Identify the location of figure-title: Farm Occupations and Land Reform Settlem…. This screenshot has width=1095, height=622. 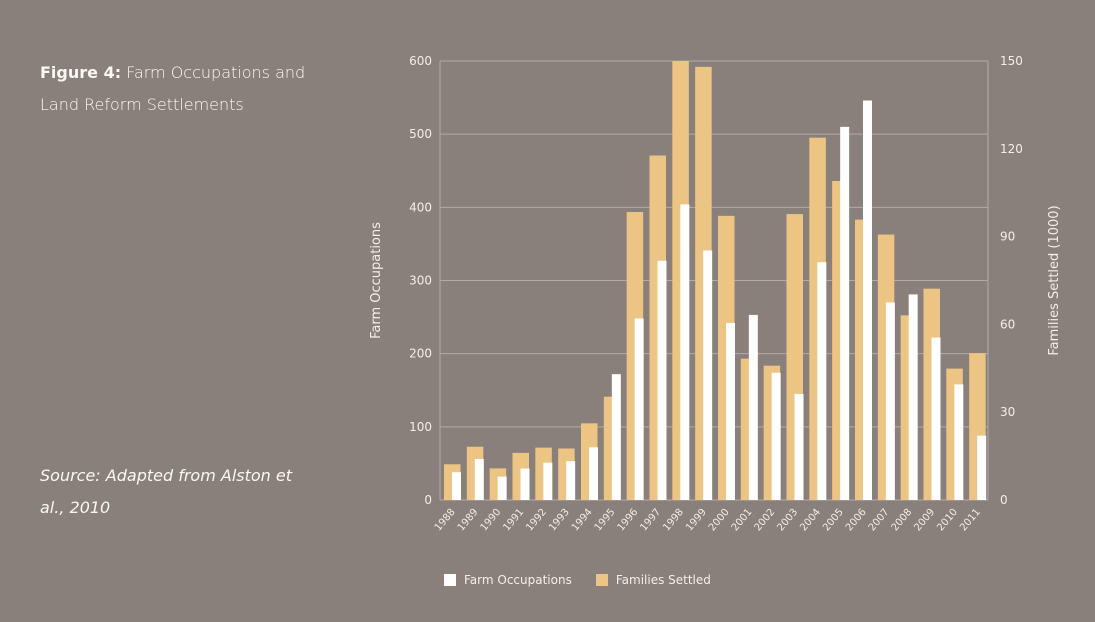
(173, 88).